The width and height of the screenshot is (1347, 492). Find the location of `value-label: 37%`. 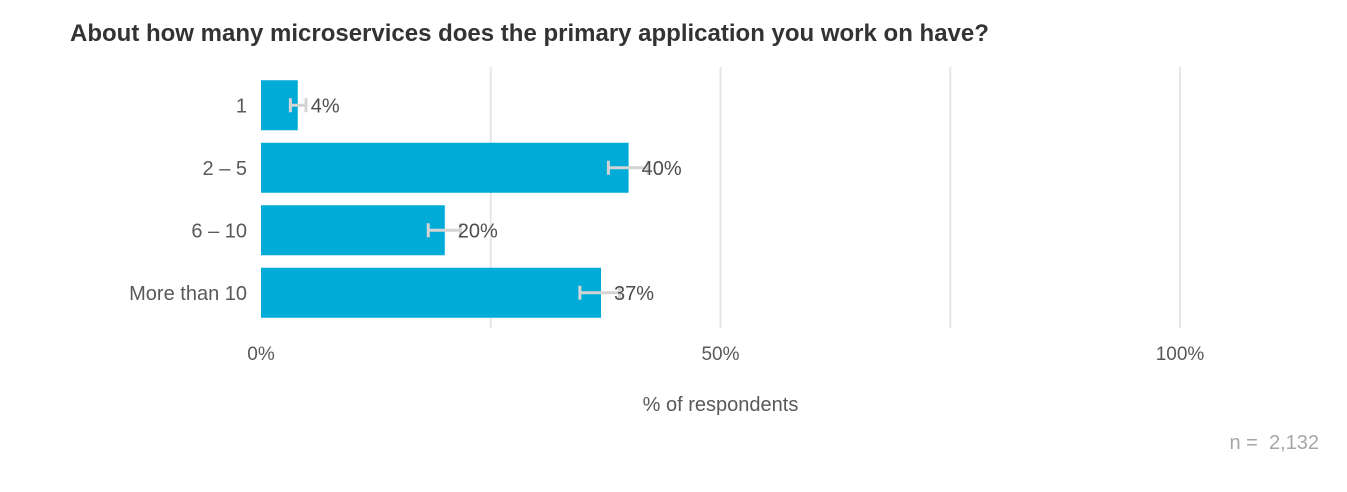

value-label: 37% is located at coordinates (634, 294).